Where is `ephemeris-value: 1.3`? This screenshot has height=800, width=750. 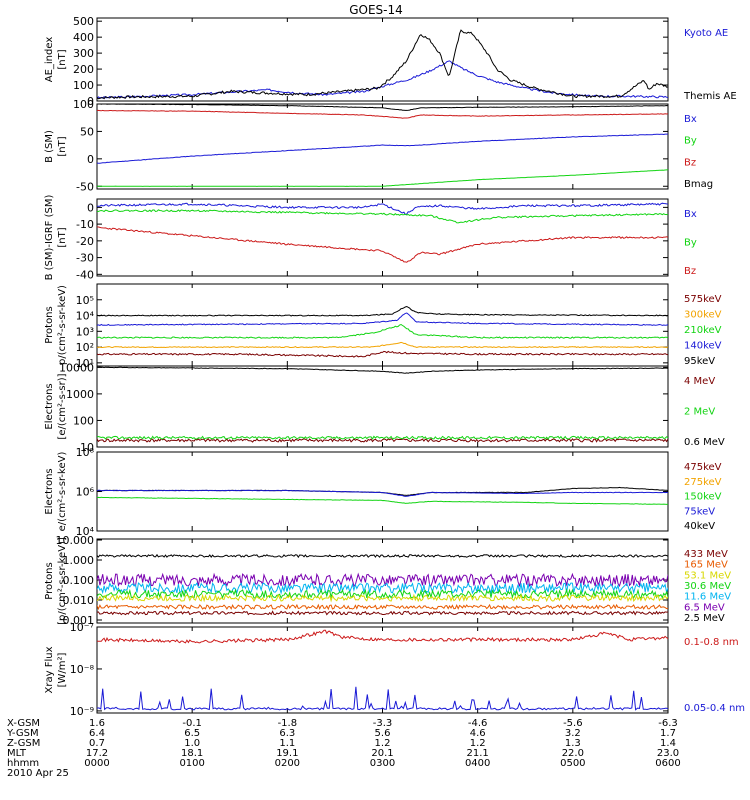
ephemeris-value: 1.3 is located at coordinates (573, 743).